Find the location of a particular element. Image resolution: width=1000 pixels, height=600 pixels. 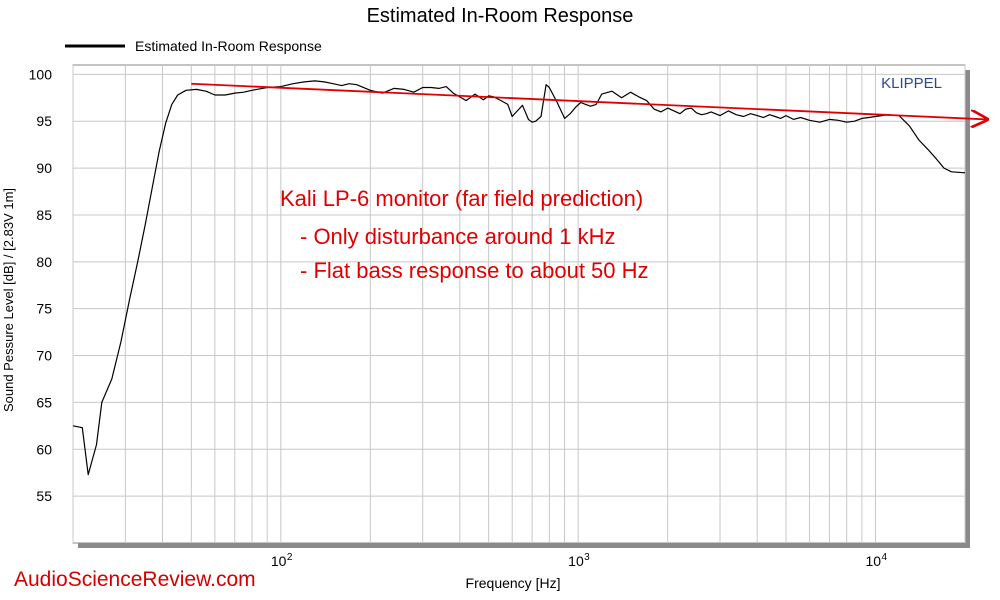

y-tick-label: 65 is located at coordinates (44, 402).